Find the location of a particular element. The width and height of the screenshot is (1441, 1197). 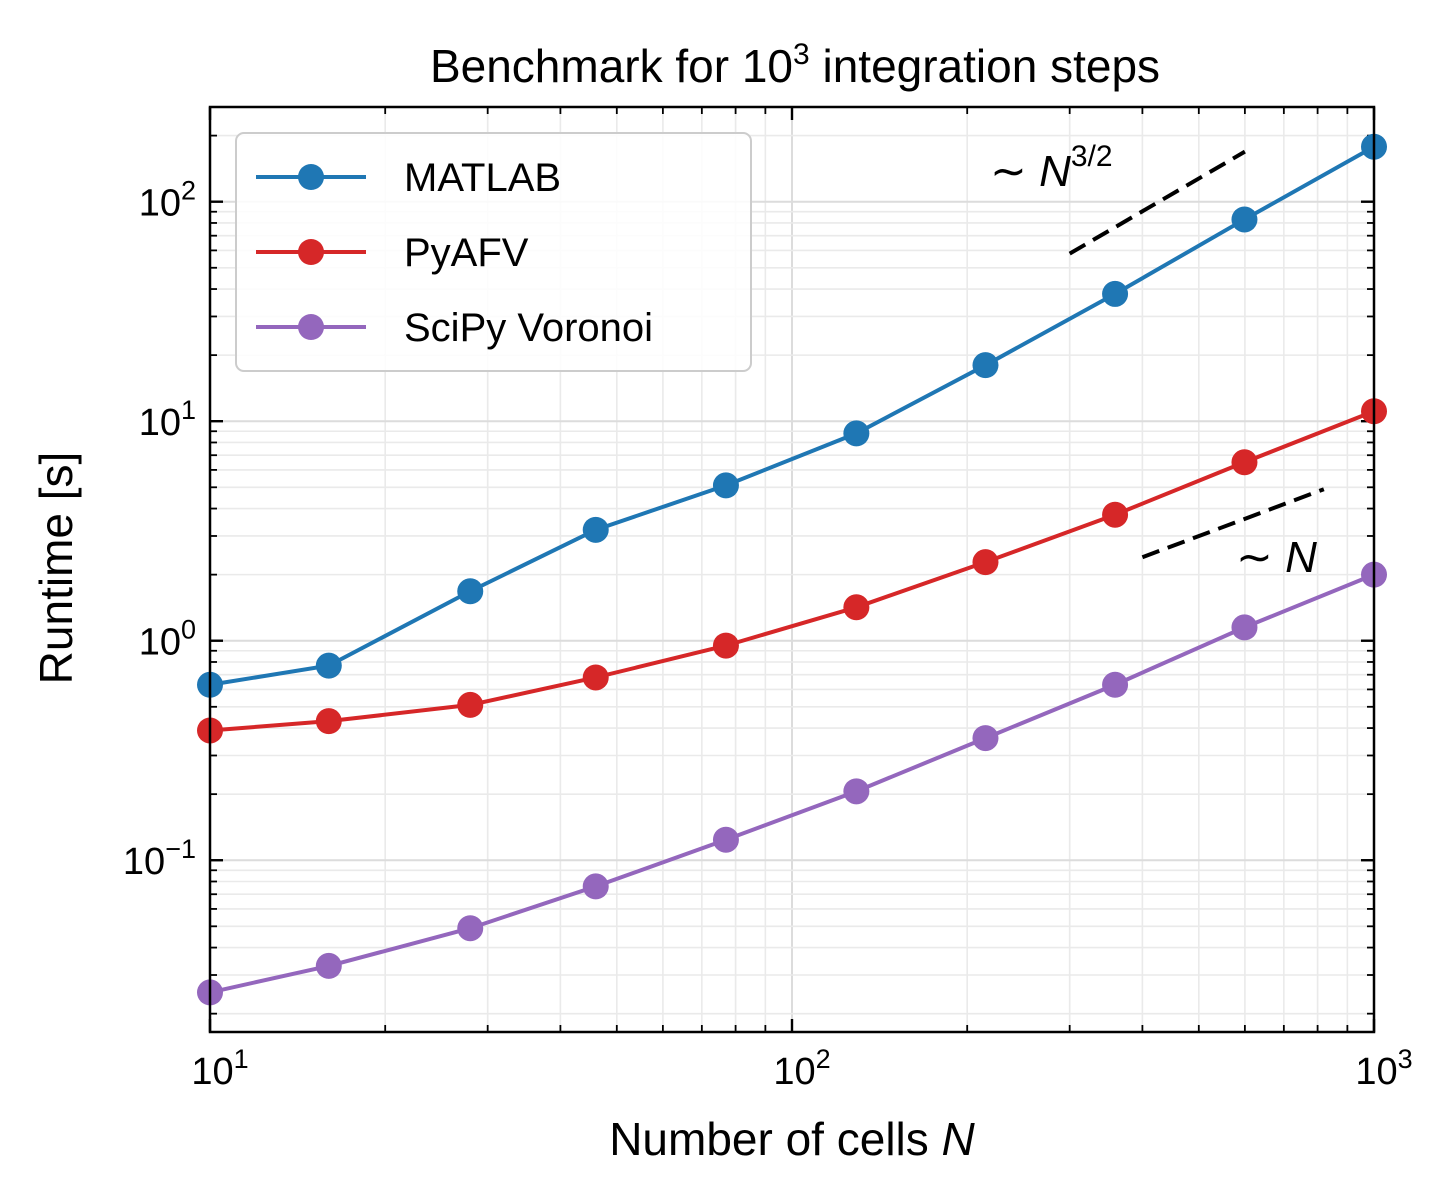

legend: MATLAB PyAFV SciPy Voronoi is located at coordinates (493, 252).